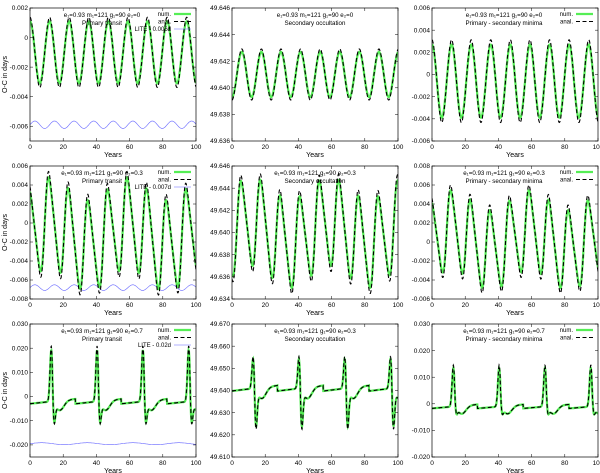 The width and height of the screenshot is (600, 473). Describe the element at coordinates (153, 188) in the screenshot. I see `legend-lite-text: LITE - 0.007d` at that location.